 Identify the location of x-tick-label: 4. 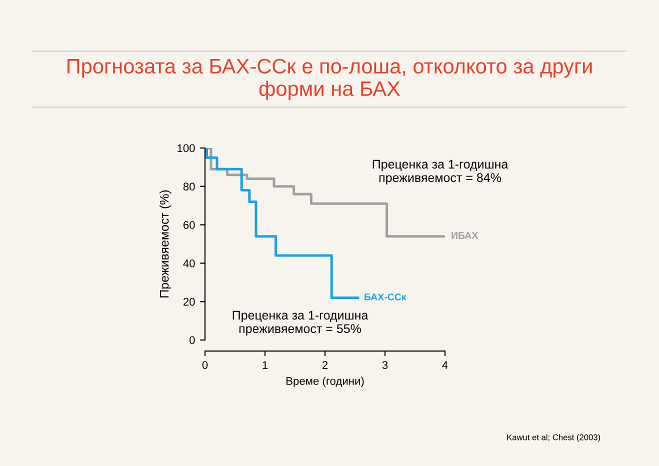
(445, 365).